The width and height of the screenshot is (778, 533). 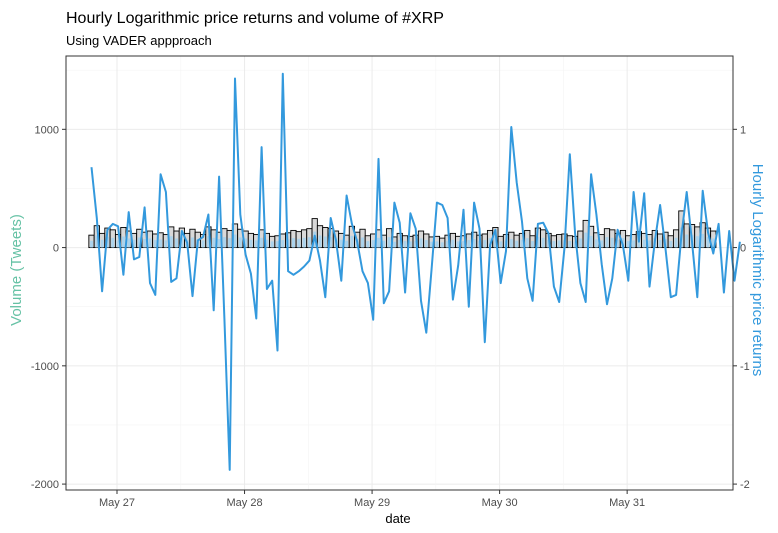 I want to click on left-tick-label: -2000, so click(x=45, y=485).